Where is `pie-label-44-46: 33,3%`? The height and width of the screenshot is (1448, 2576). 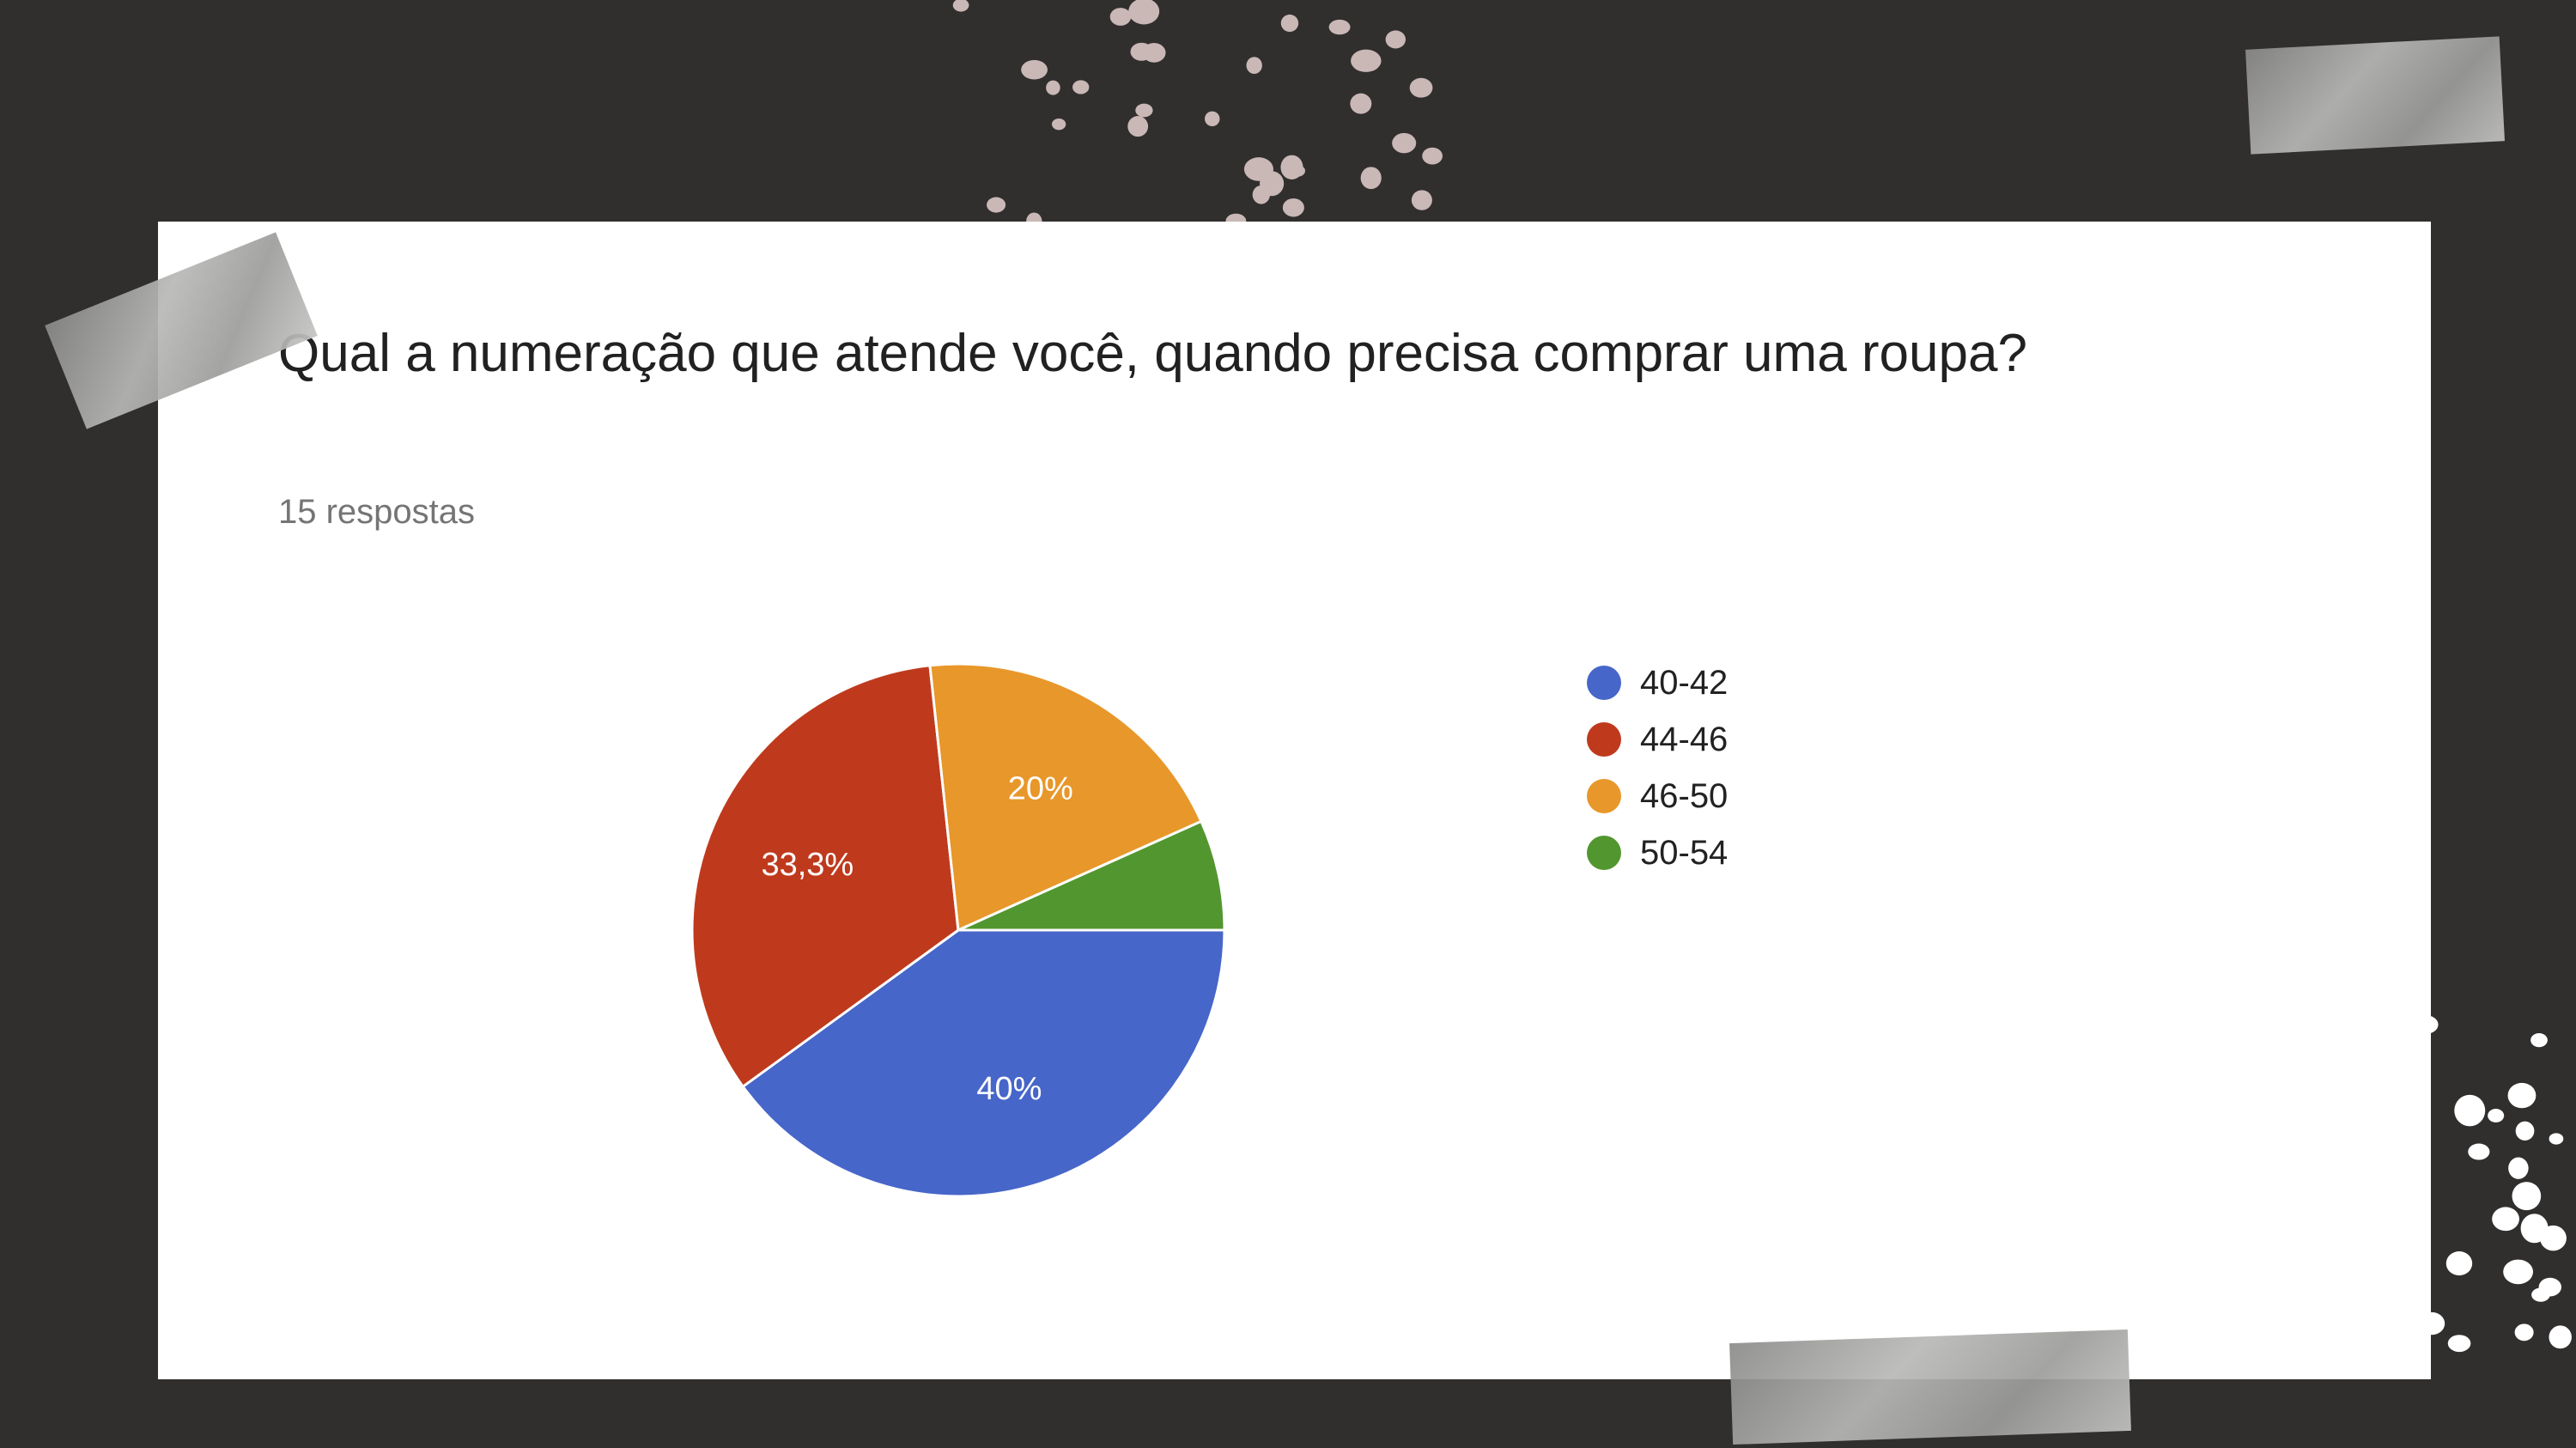 pie-label-44-46: 33,3% is located at coordinates (808, 865).